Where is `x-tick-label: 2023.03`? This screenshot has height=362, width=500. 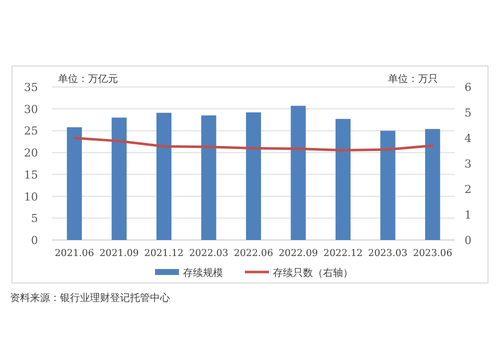
x-tick-label: 2023.03 is located at coordinates (388, 253).